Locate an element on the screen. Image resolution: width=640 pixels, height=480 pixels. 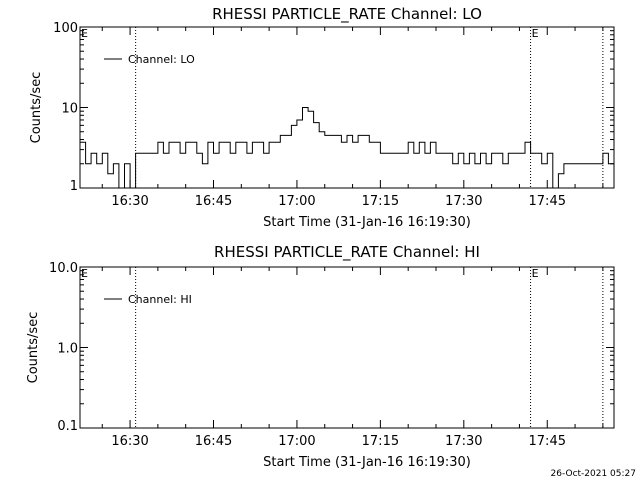
y-tick-label: 100 is located at coordinates (65, 28).